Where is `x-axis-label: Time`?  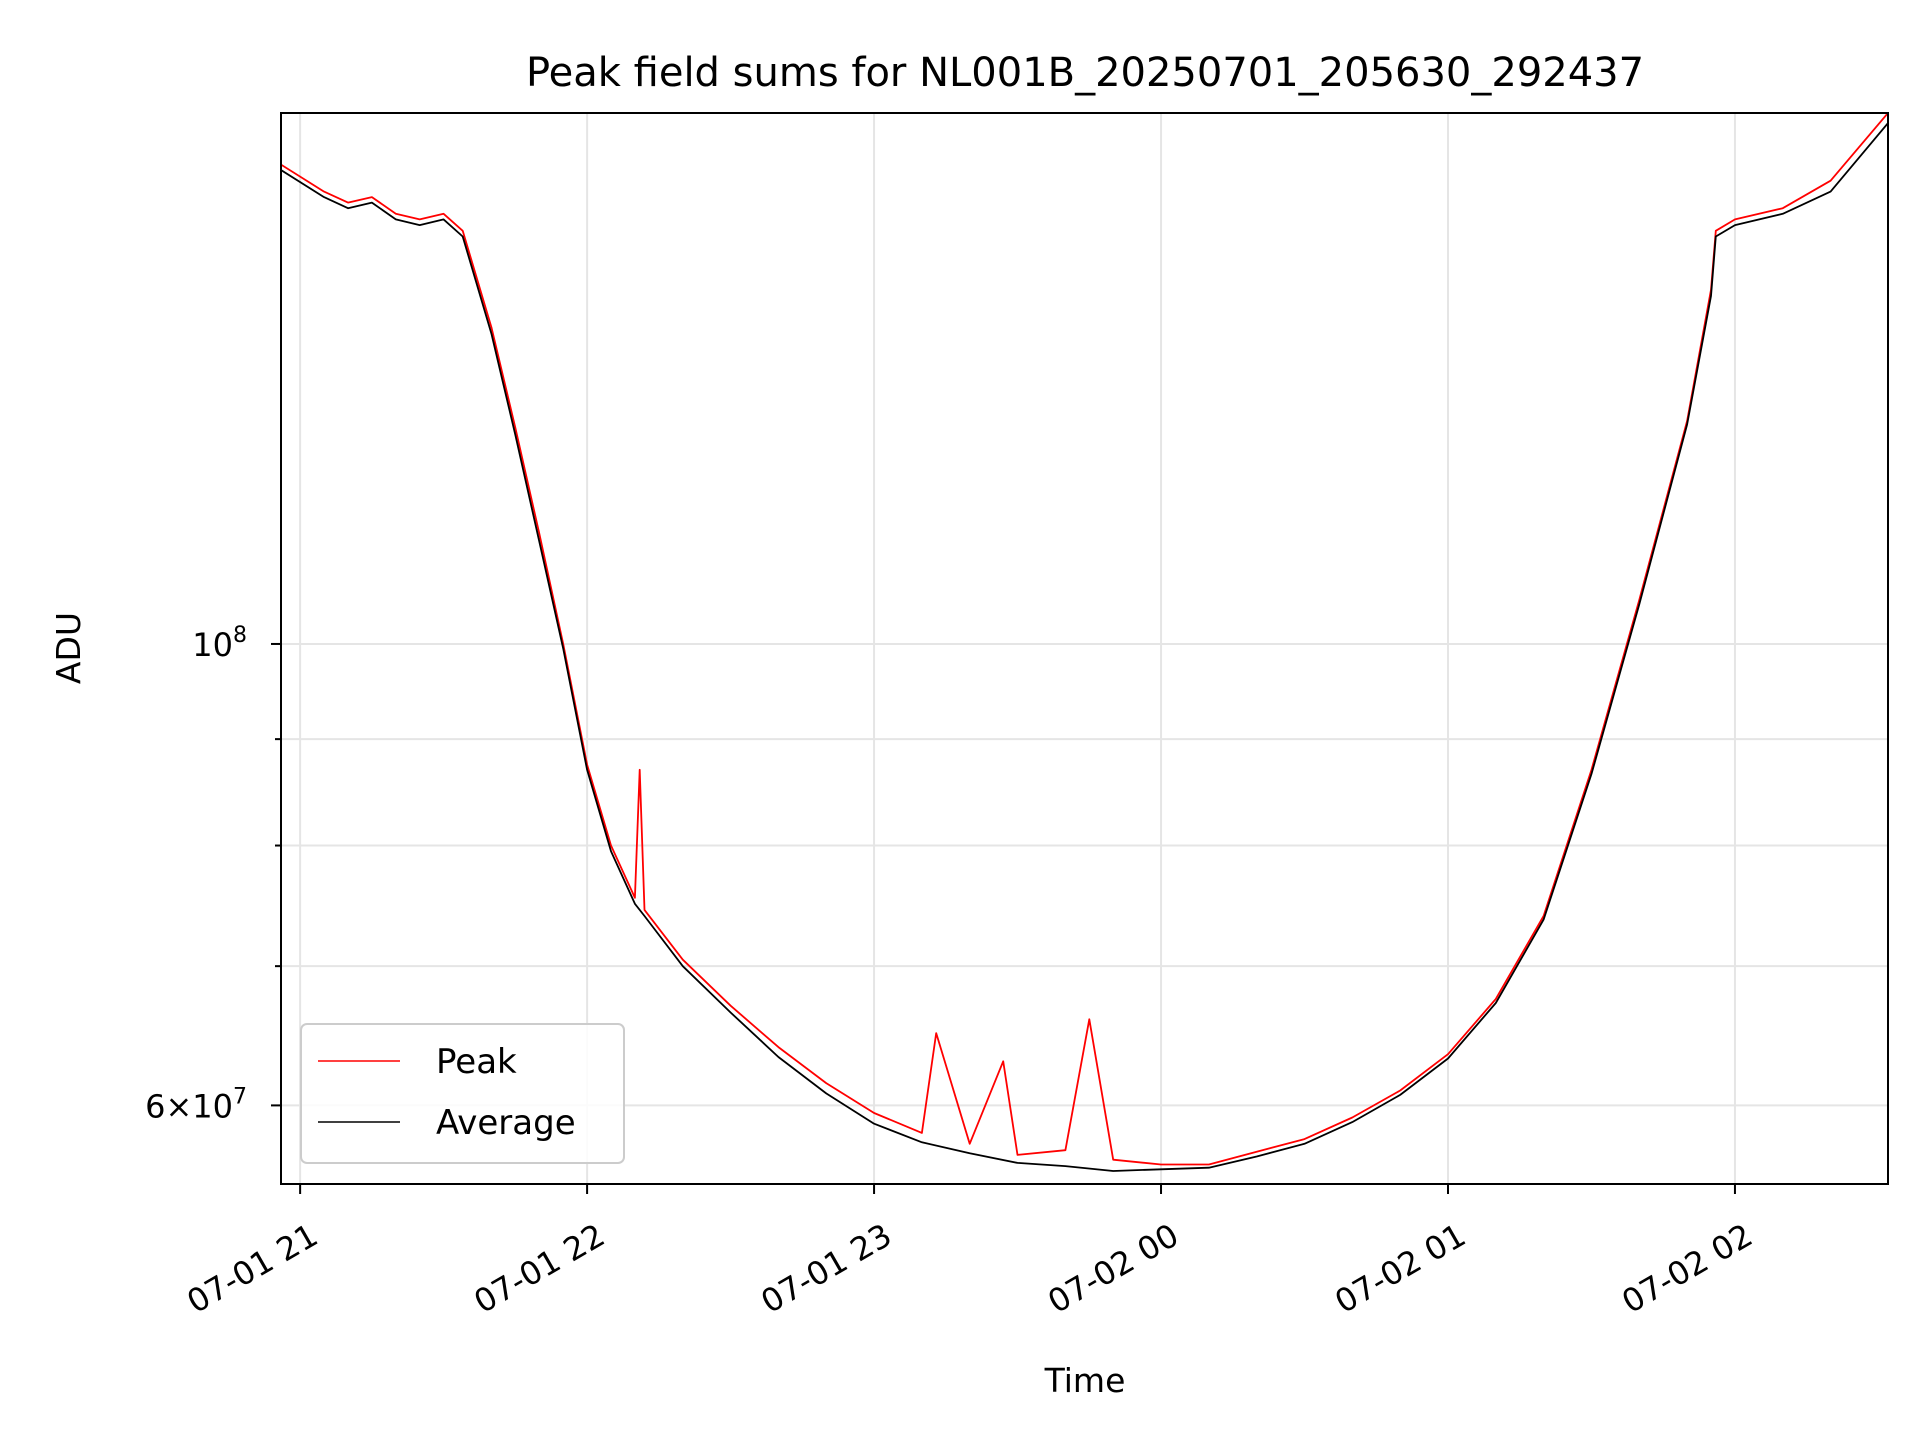
x-axis-label: Time is located at coordinates (1085, 1380).